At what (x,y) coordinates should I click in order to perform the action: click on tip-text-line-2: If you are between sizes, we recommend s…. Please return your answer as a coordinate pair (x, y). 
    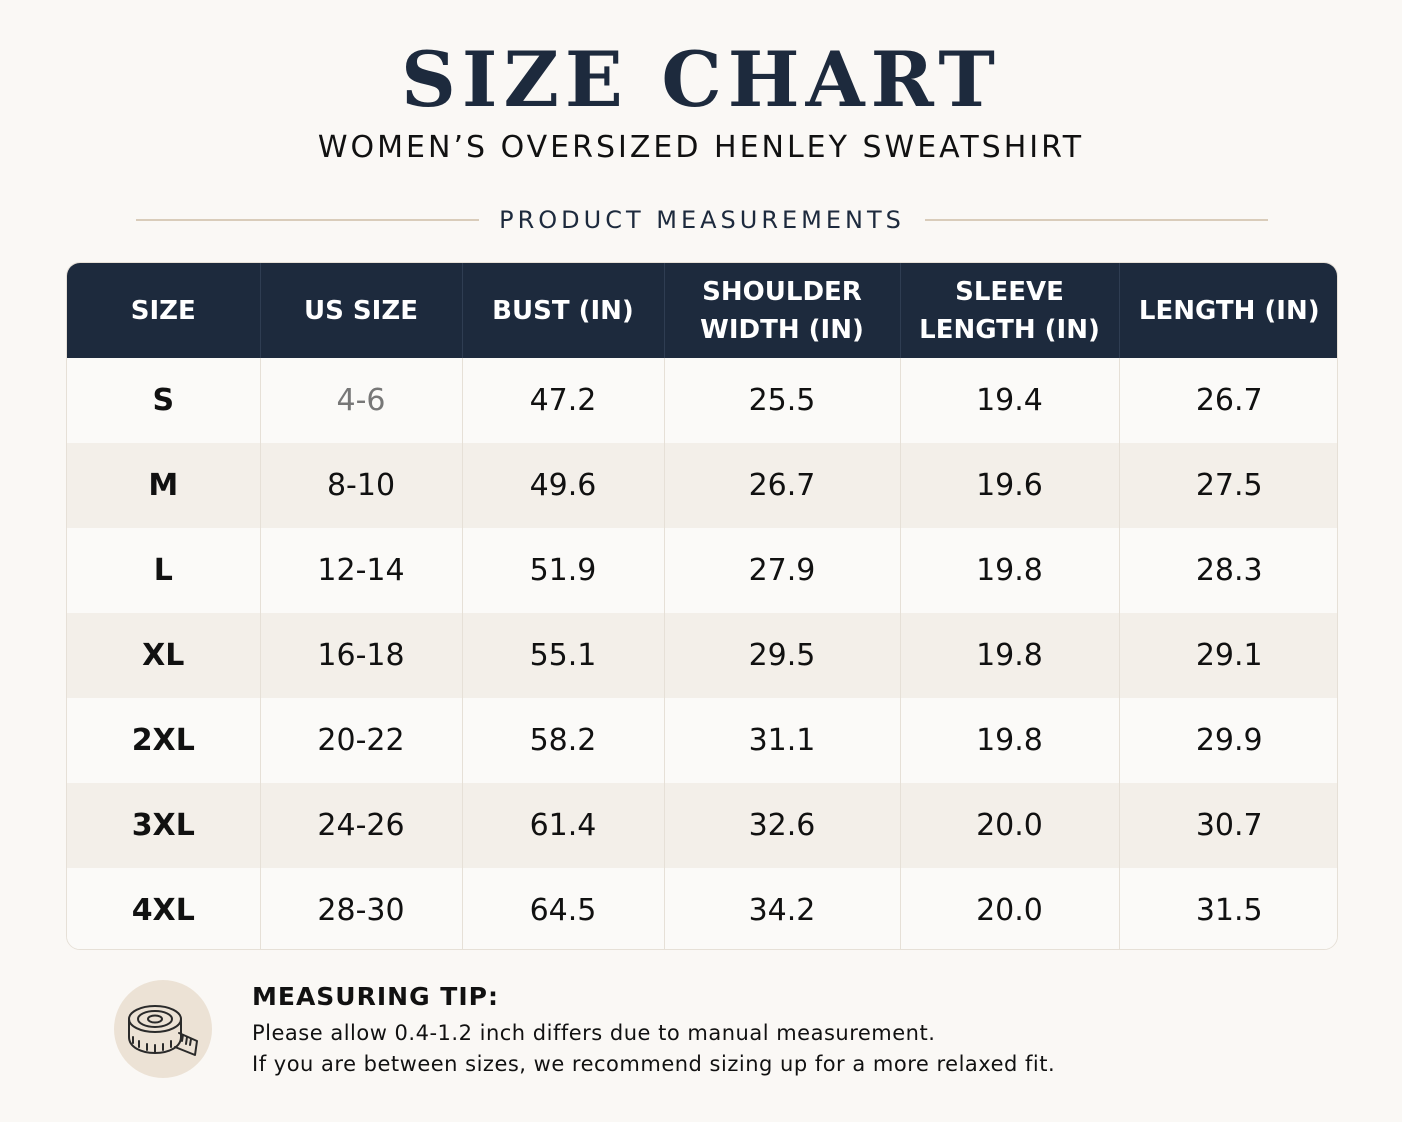
    Looking at the image, I should click on (654, 1064).